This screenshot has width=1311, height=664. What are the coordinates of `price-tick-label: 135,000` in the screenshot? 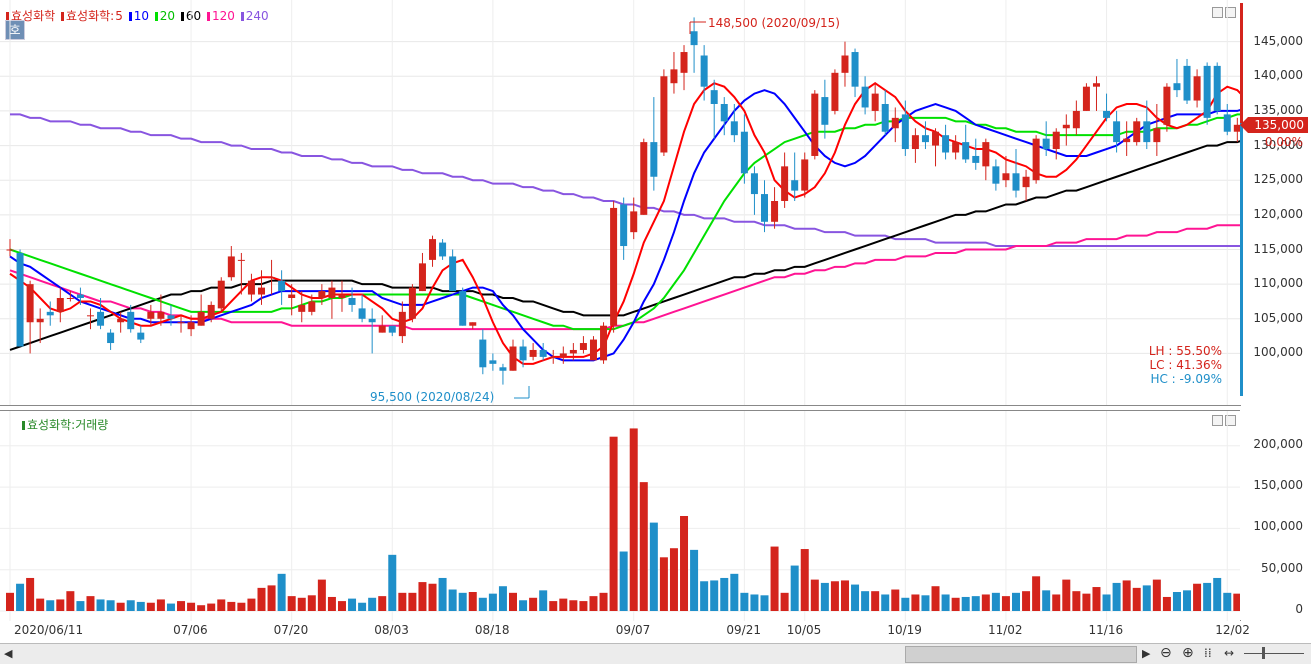 It's located at (1278, 109).